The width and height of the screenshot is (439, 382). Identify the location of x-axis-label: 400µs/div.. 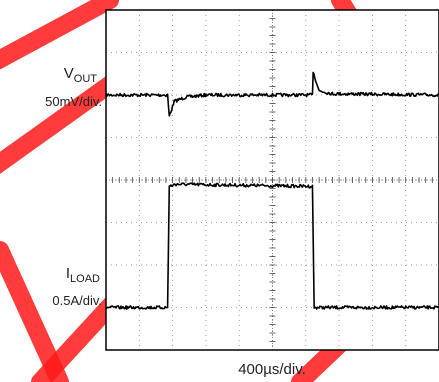
(272, 369).